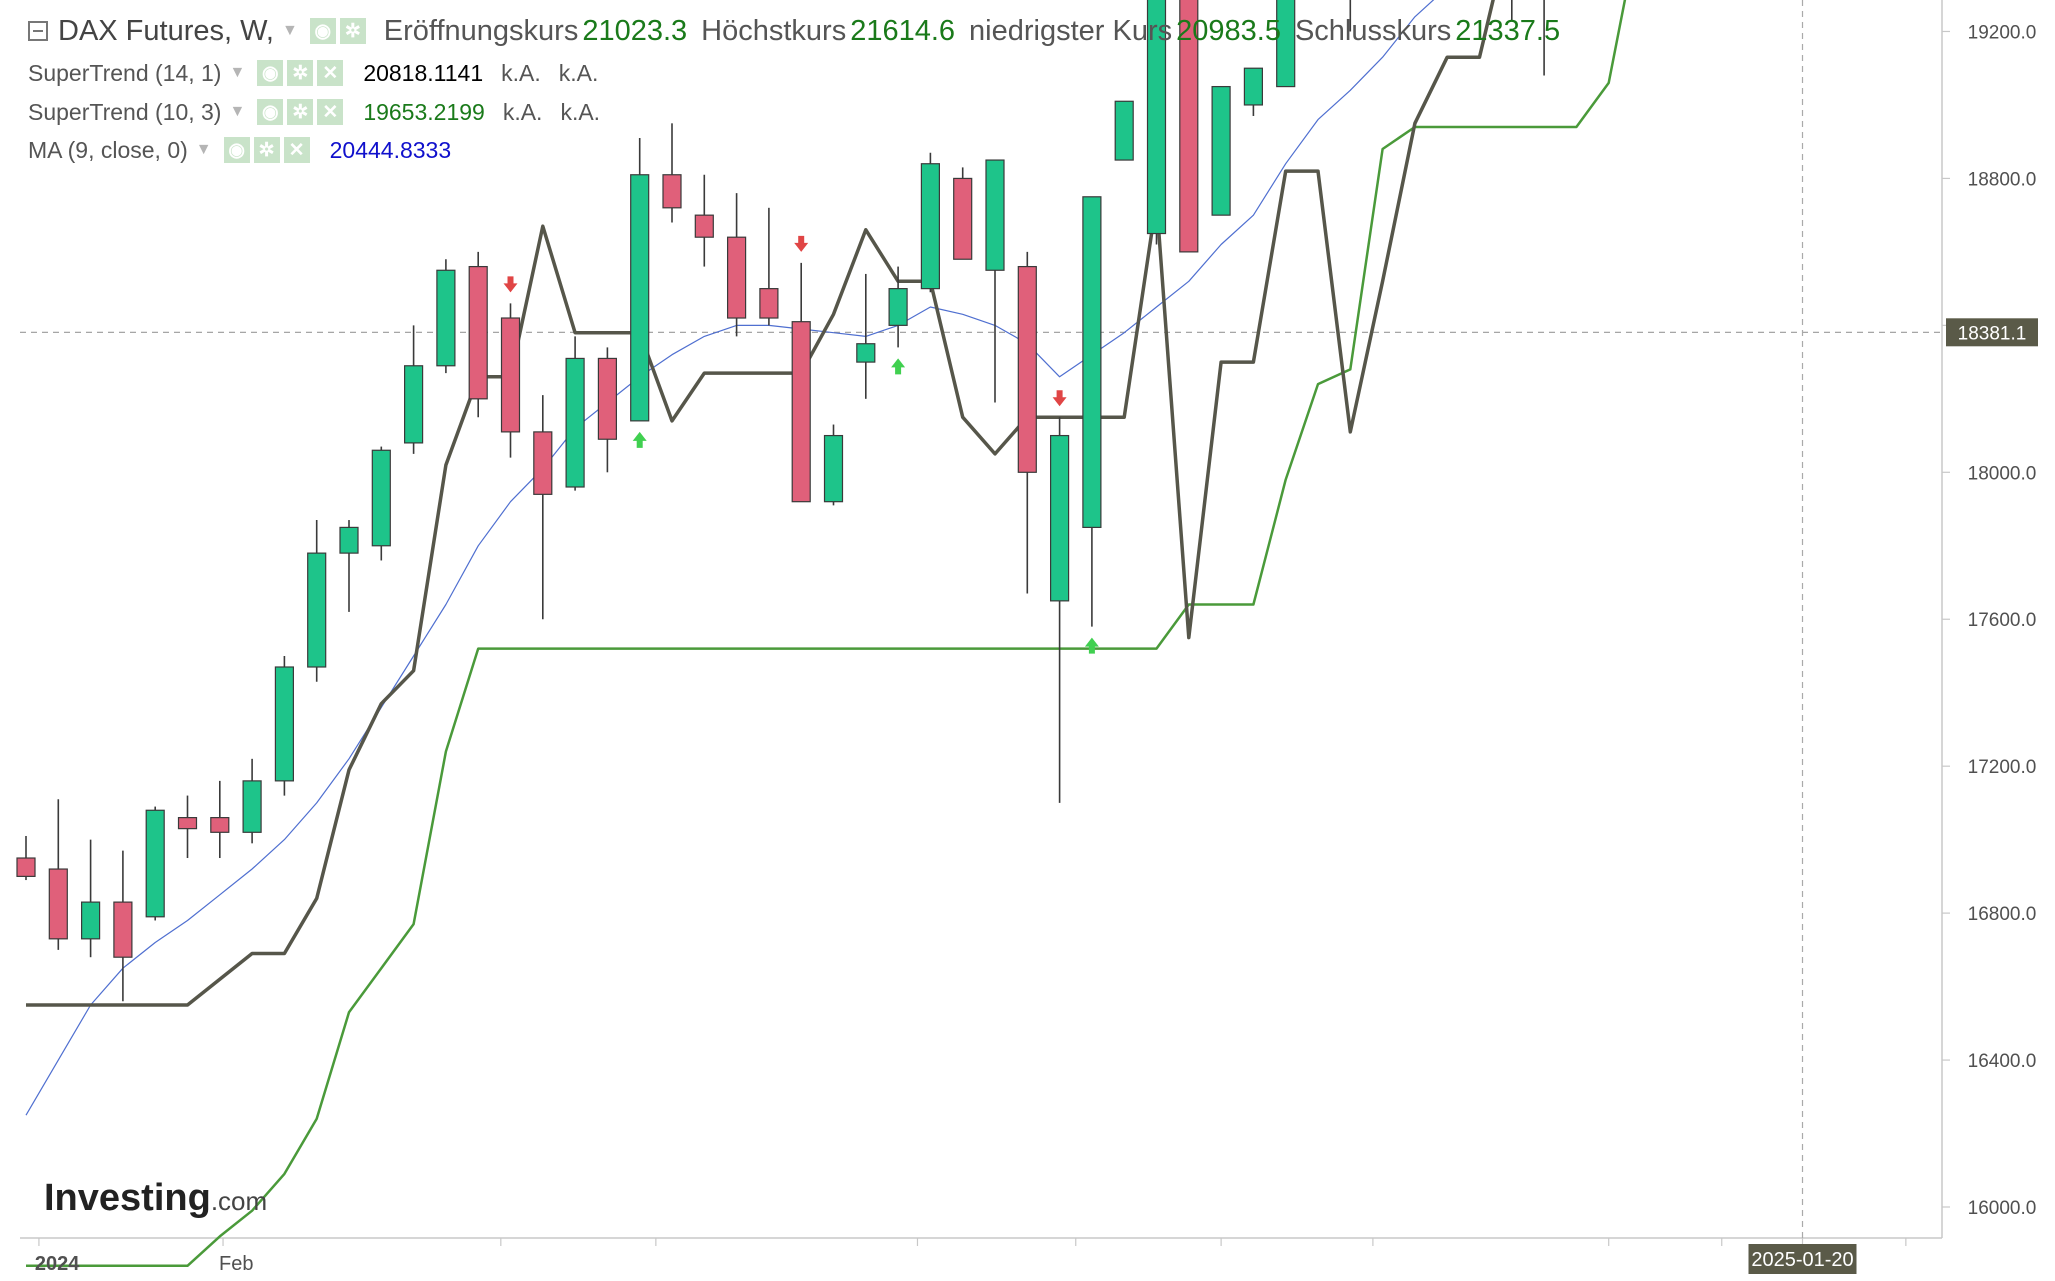  What do you see at coordinates (2002, 1208) in the screenshot?
I see `y-tick-label: 16000.0` at bounding box center [2002, 1208].